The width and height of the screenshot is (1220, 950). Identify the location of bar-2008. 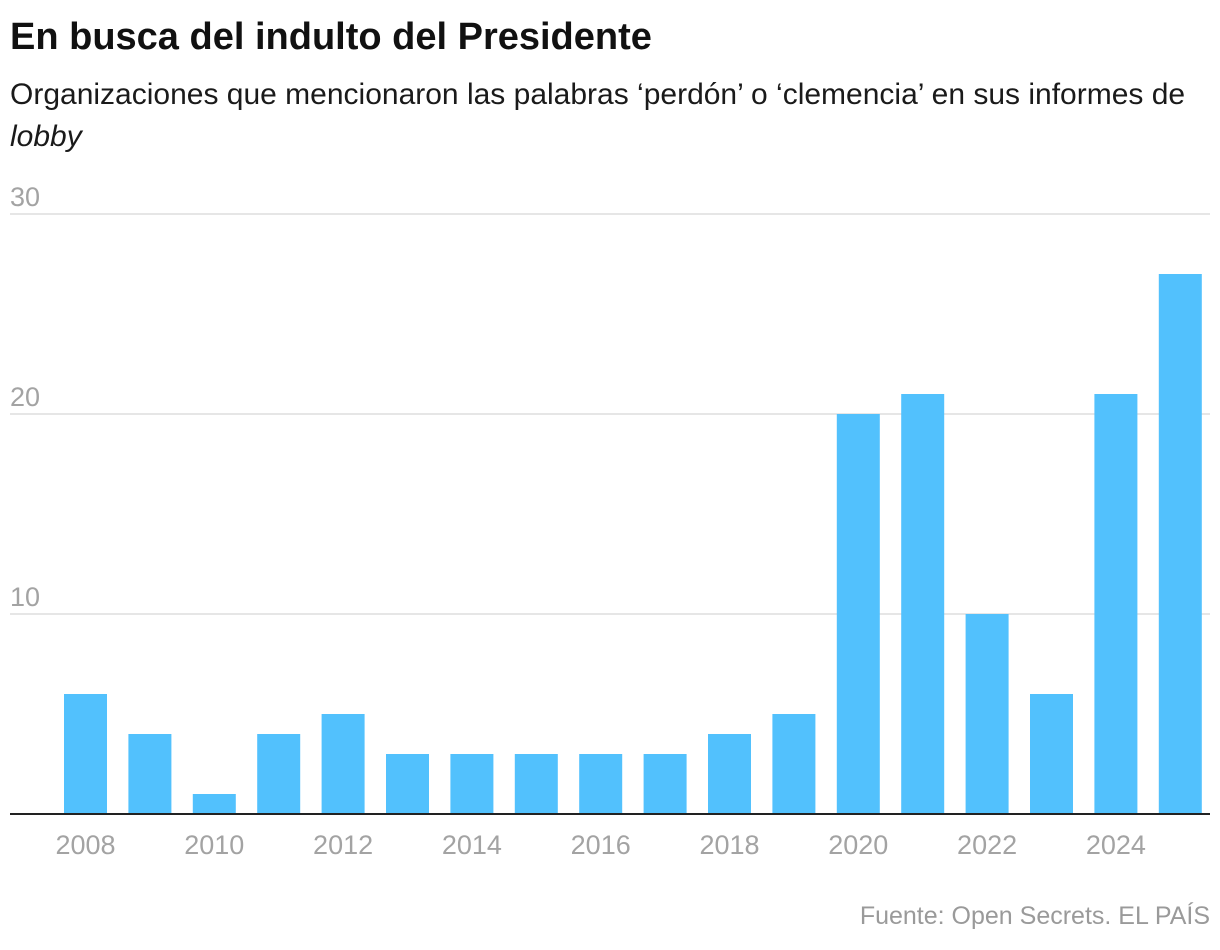
(85, 754).